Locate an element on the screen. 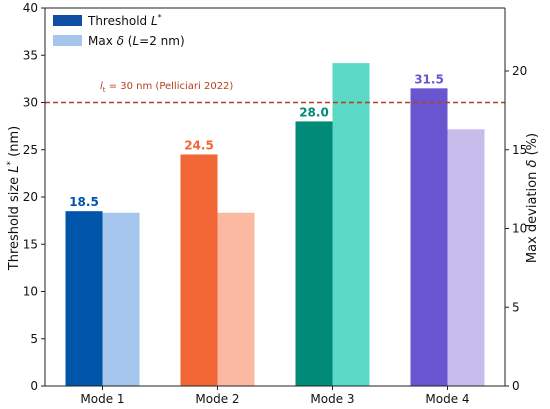 The height and width of the screenshot is (409, 550). legend-swatch-max-deviation is located at coordinates (67, 40).